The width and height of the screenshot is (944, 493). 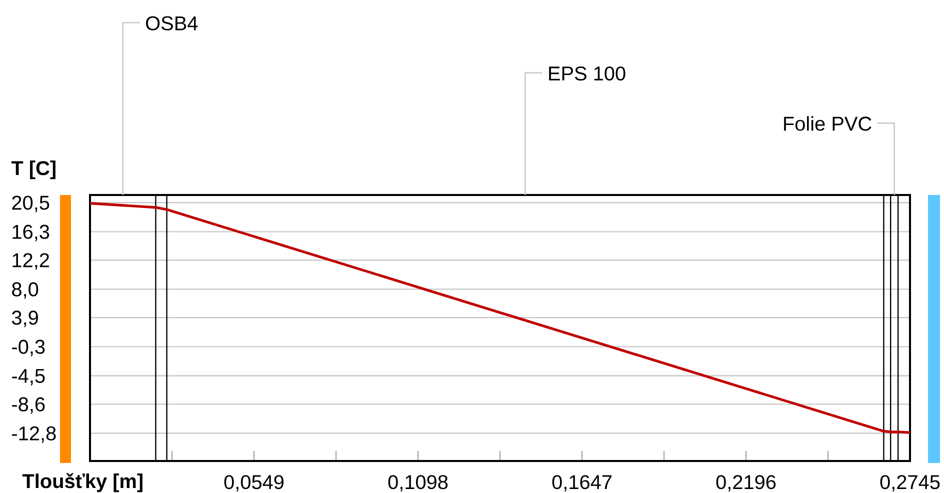 I want to click on x-tick-label: 0,1647, so click(x=582, y=483).